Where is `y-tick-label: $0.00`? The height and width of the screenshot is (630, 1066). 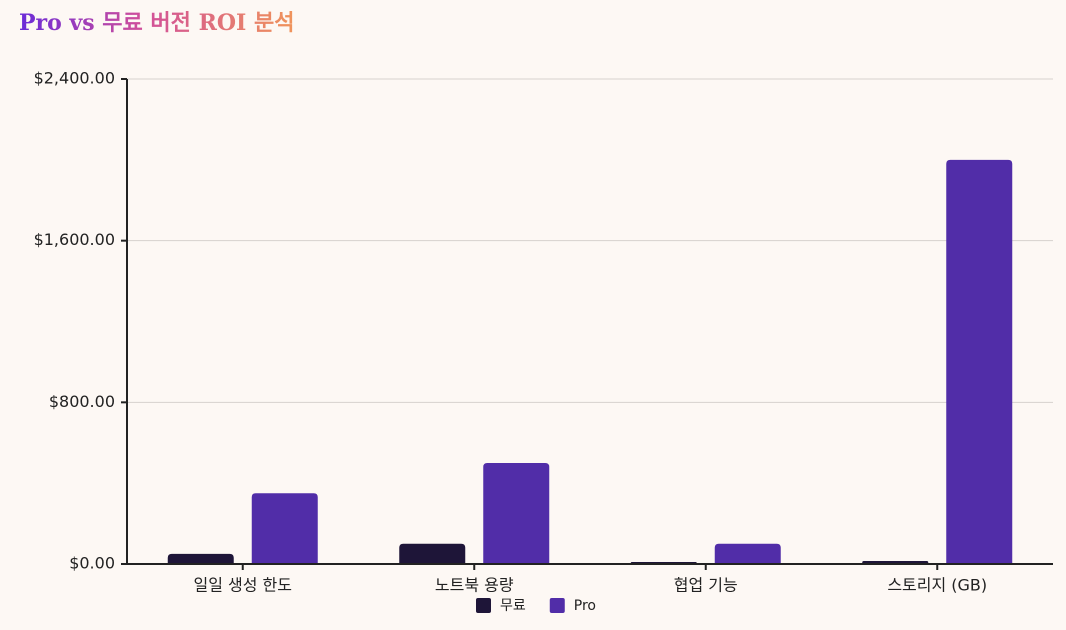
y-tick-label: $0.00 is located at coordinates (92, 563).